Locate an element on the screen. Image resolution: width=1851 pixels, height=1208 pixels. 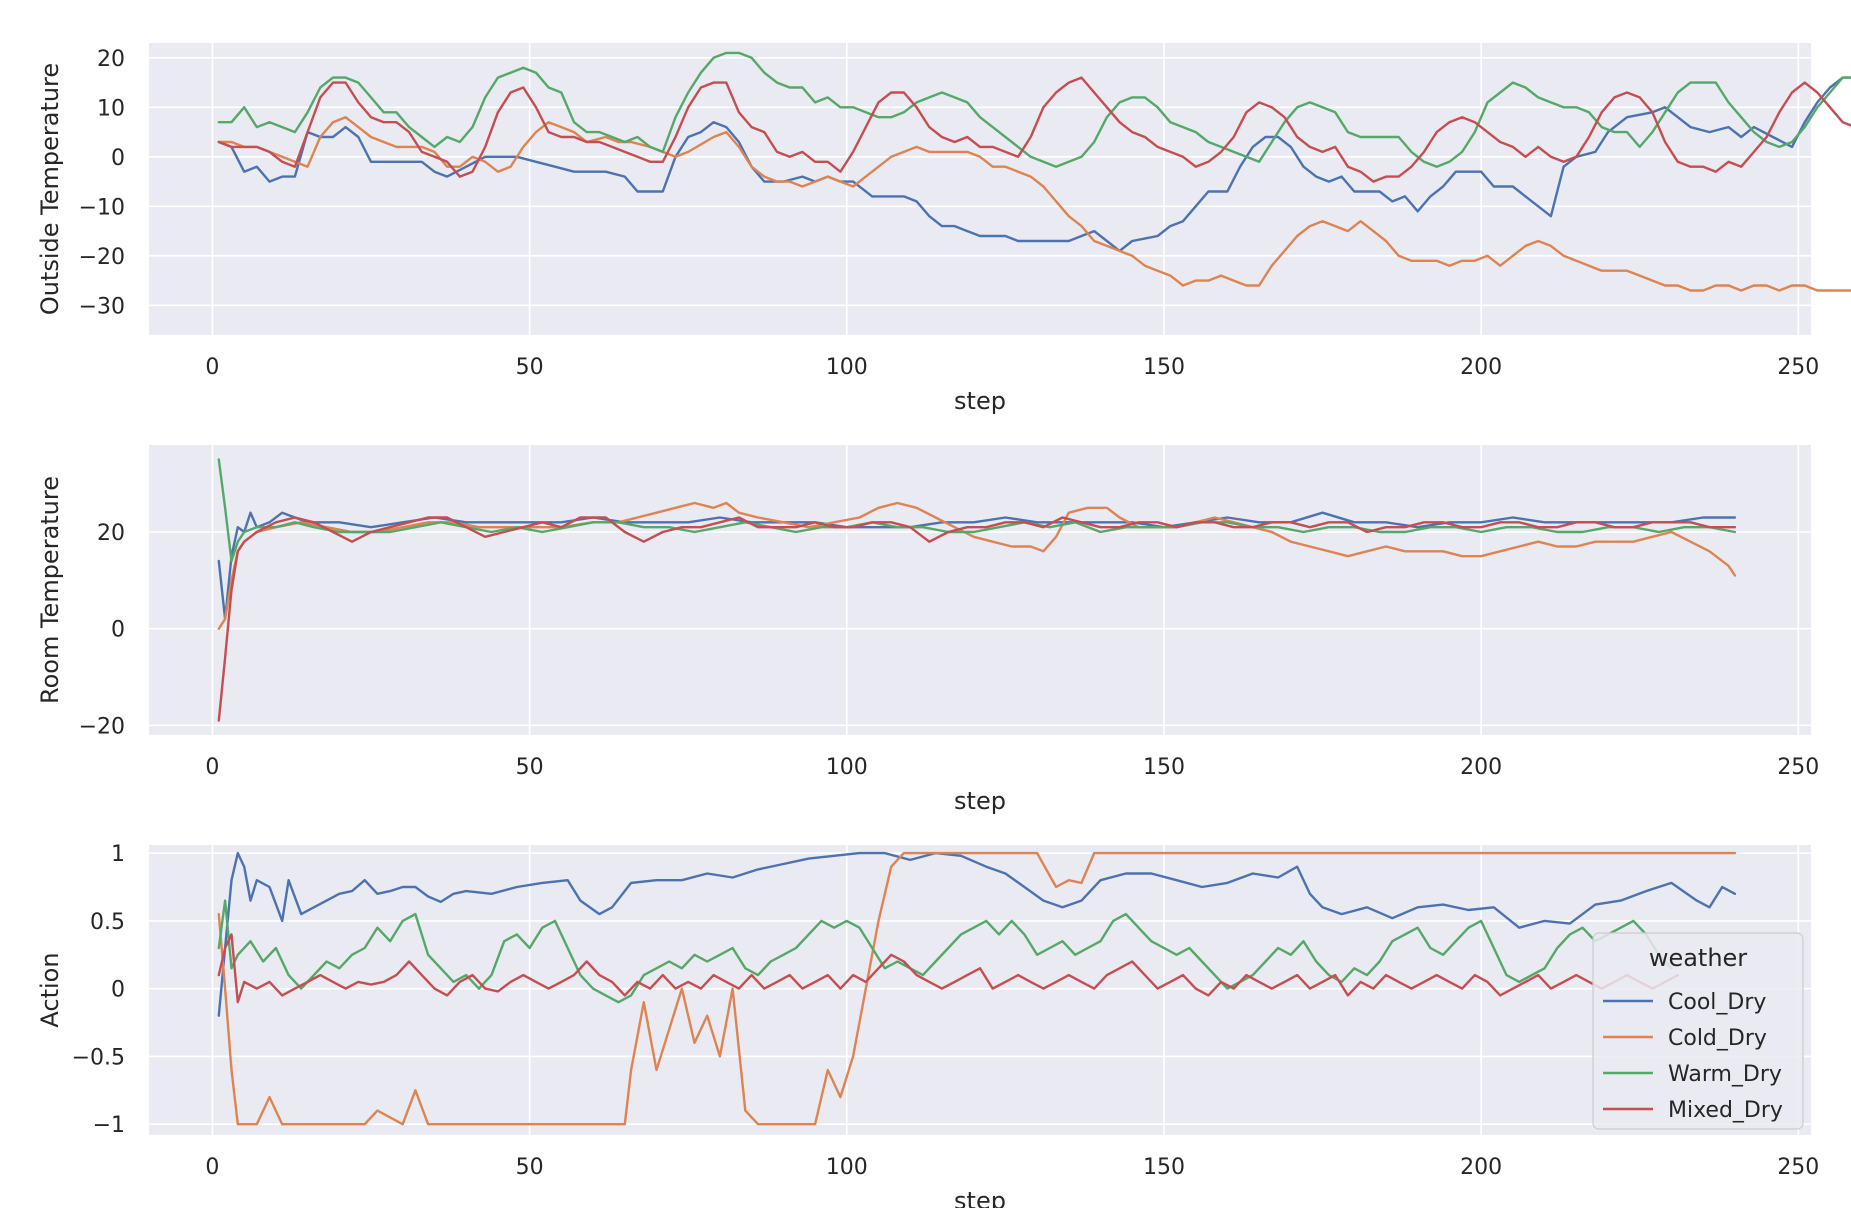
legend-label: Cool_Dry is located at coordinates (1717, 1002).